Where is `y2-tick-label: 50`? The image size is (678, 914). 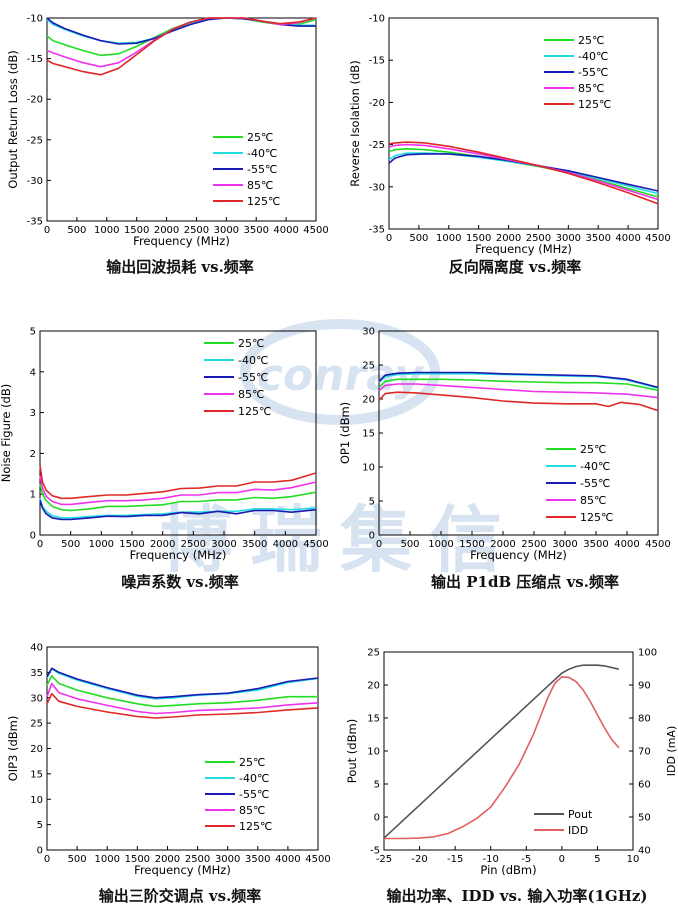
y2-tick-label: 50 is located at coordinates (644, 818).